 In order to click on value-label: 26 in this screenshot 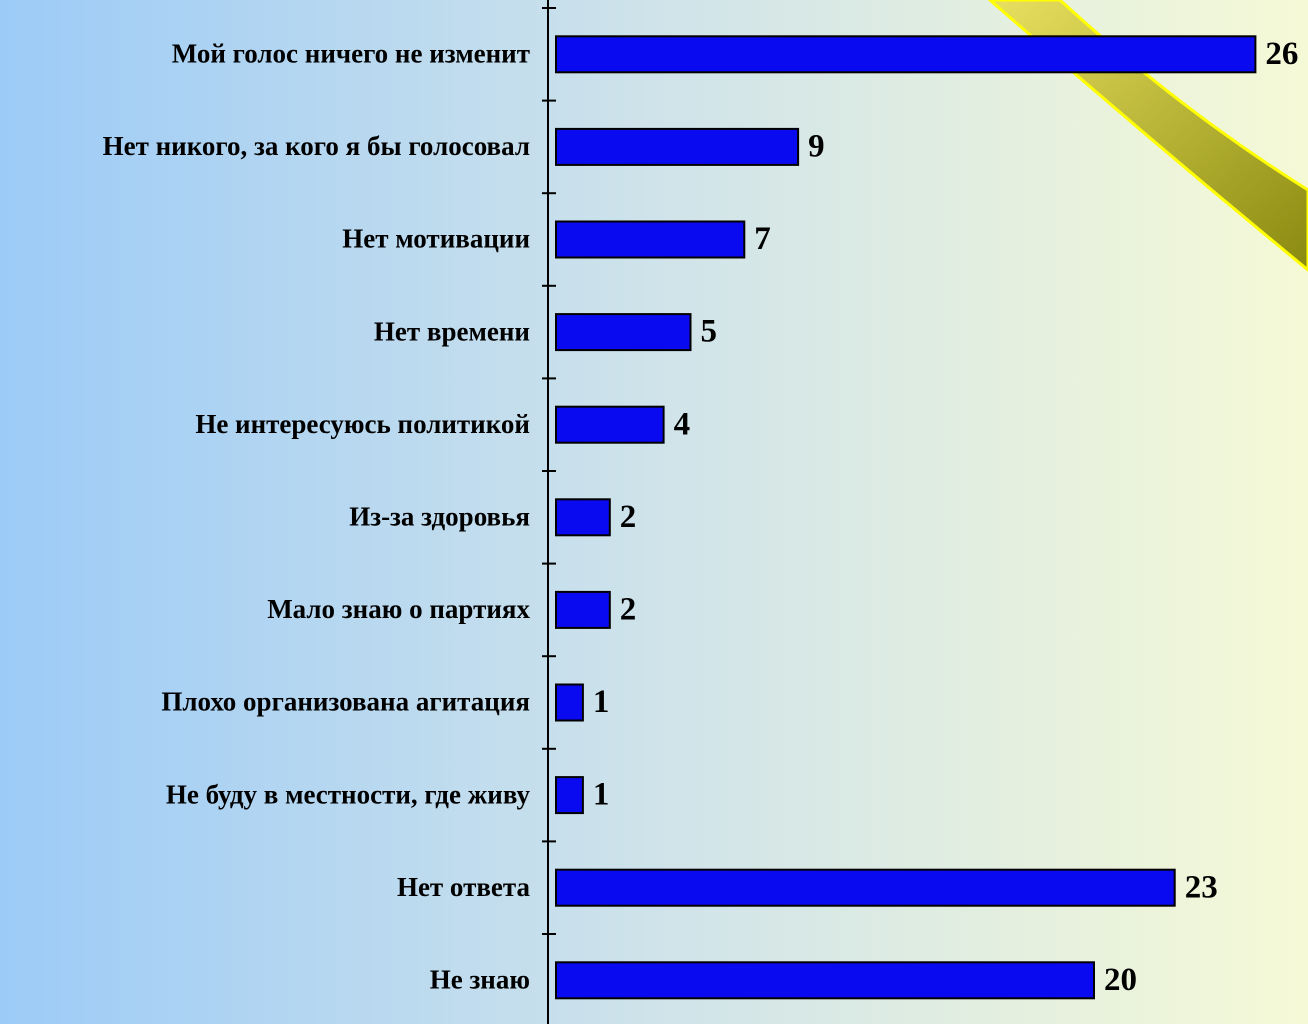, I will do `click(1281, 54)`.